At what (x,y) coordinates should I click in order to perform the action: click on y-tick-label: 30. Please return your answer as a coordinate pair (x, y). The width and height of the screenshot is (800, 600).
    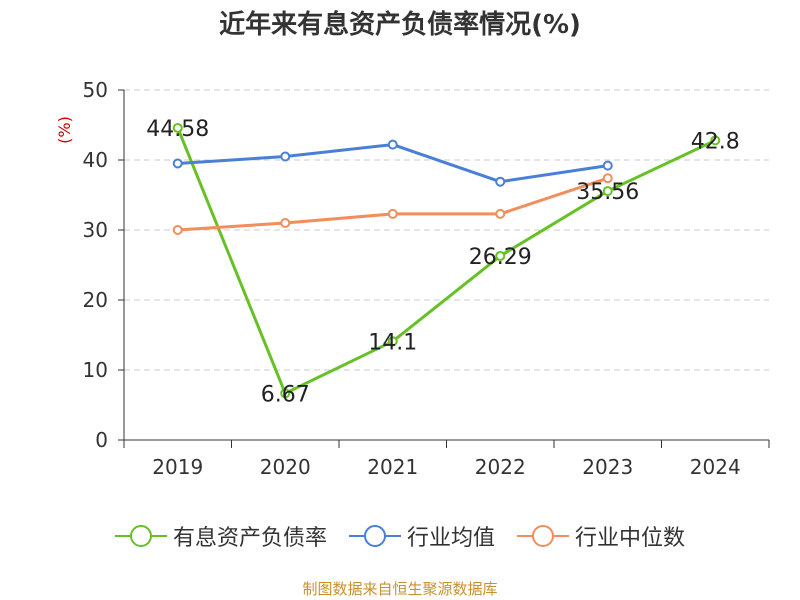
    Looking at the image, I should click on (95, 230).